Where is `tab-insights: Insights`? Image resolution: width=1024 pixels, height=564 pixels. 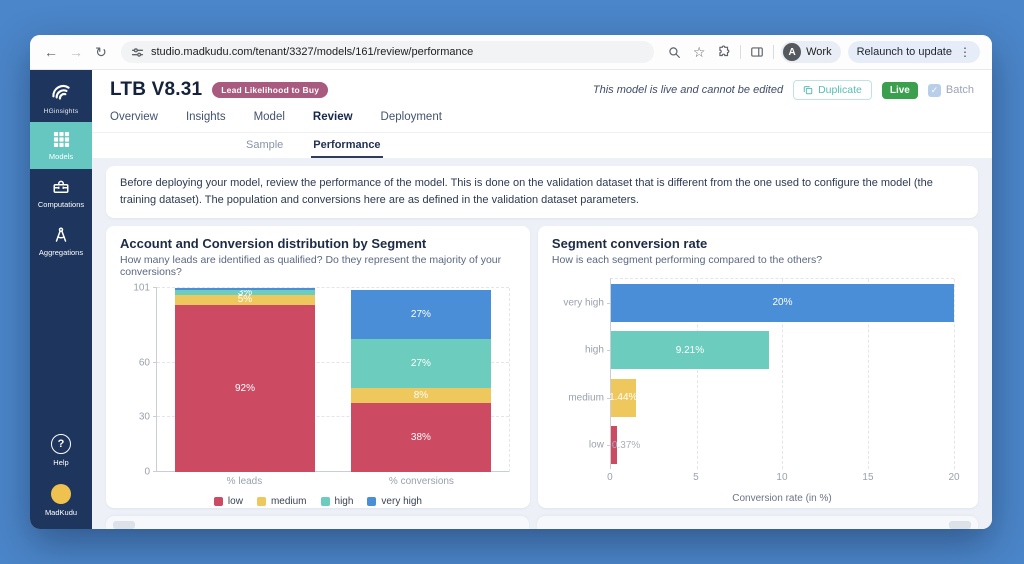 tab-insights: Insights is located at coordinates (205, 117).